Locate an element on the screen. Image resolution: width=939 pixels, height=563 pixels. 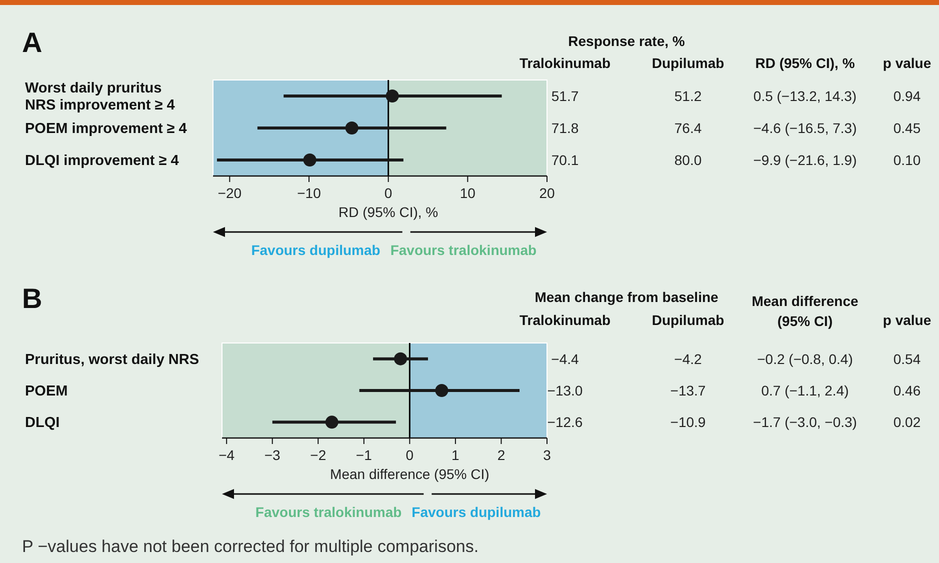
x-tick-label: 20 is located at coordinates (547, 193).